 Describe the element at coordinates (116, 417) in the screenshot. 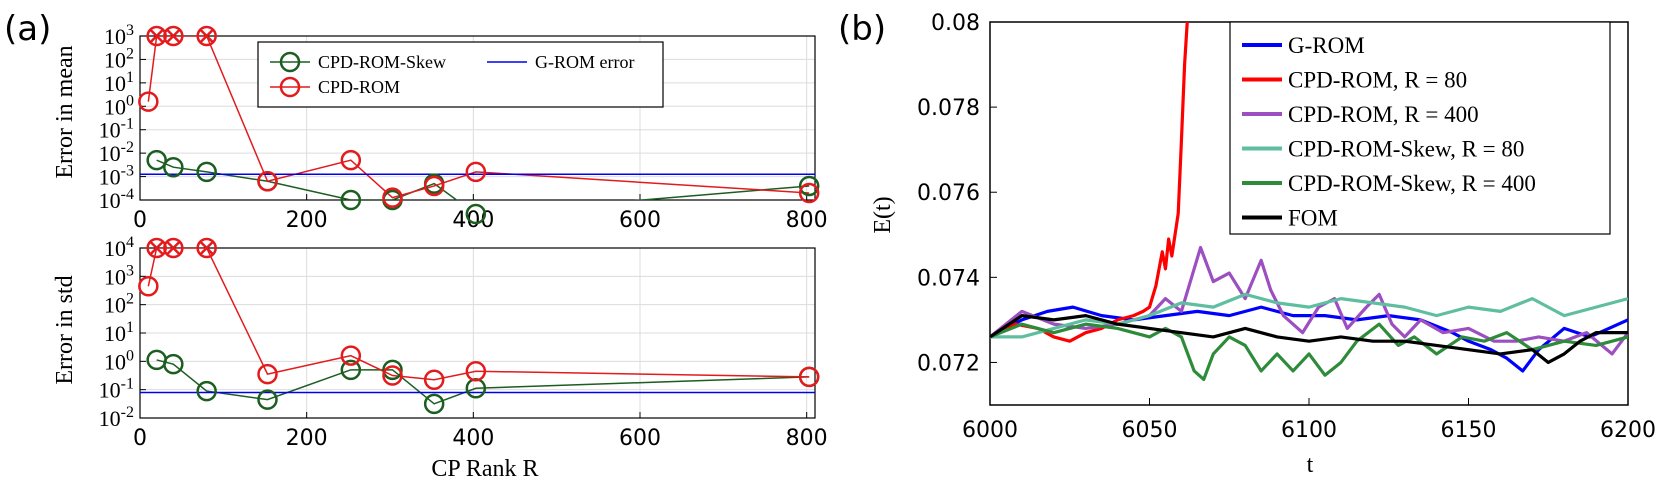

I see `y-tick-label: 10⁻²` at that location.